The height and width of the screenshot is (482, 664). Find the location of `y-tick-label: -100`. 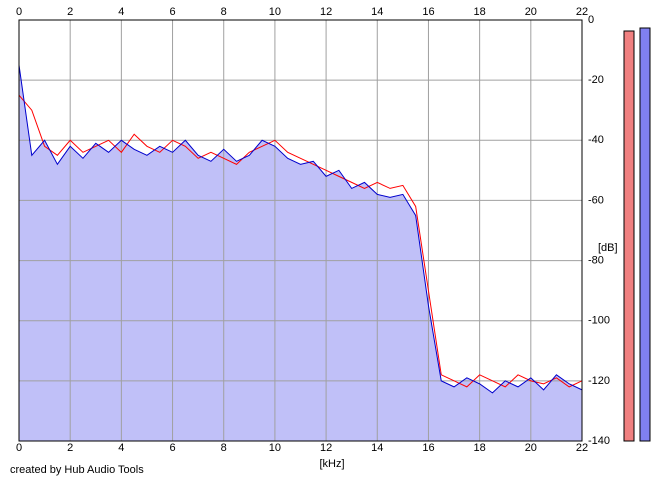

y-tick-label: -100 is located at coordinates (599, 321).